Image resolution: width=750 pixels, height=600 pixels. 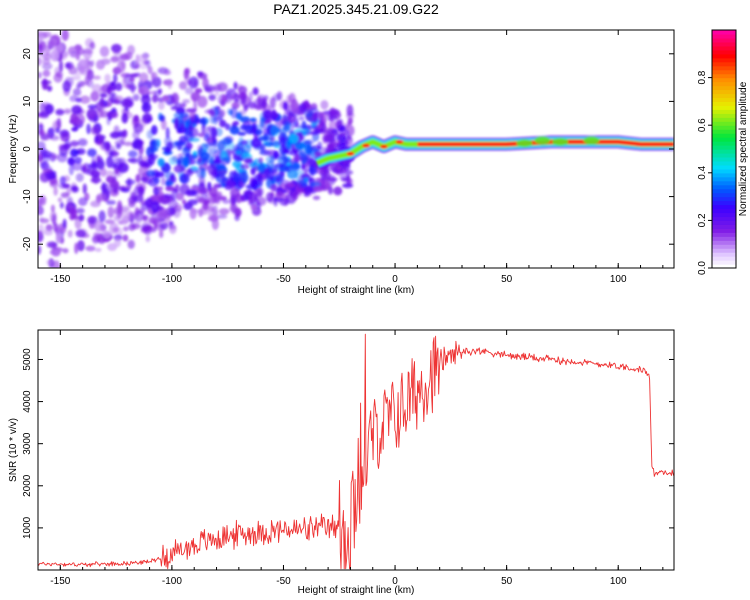 What do you see at coordinates (524, 143) in the screenshot?
I see `ridge-highlight` at bounding box center [524, 143].